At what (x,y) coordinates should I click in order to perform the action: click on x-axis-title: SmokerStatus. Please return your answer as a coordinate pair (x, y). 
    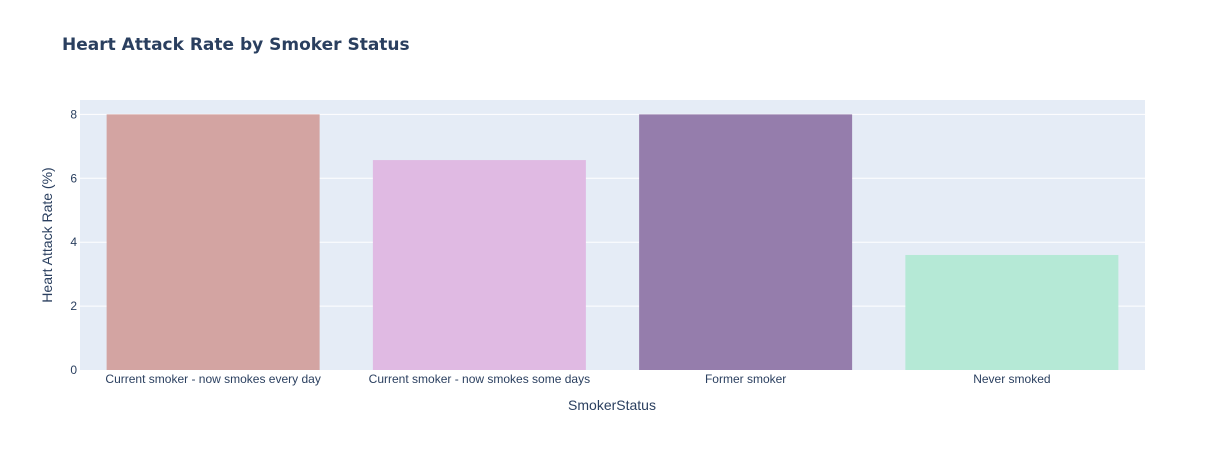
    Looking at the image, I should click on (612, 405).